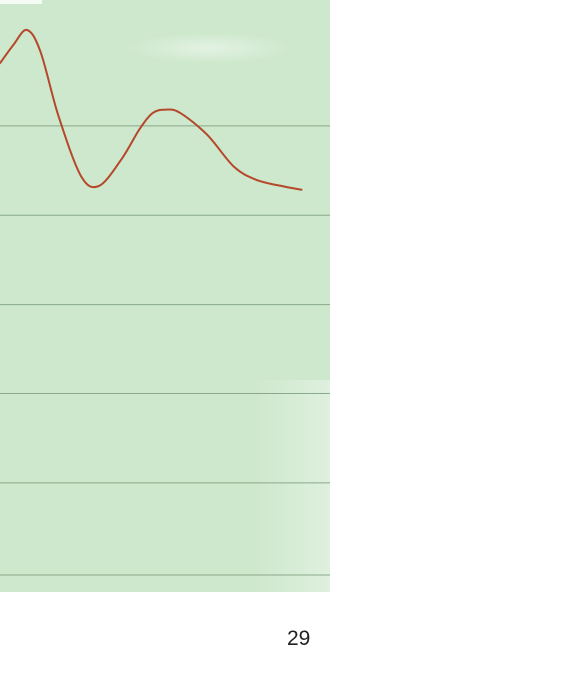  I want to click on right-edge-fade, so click(290, 486).